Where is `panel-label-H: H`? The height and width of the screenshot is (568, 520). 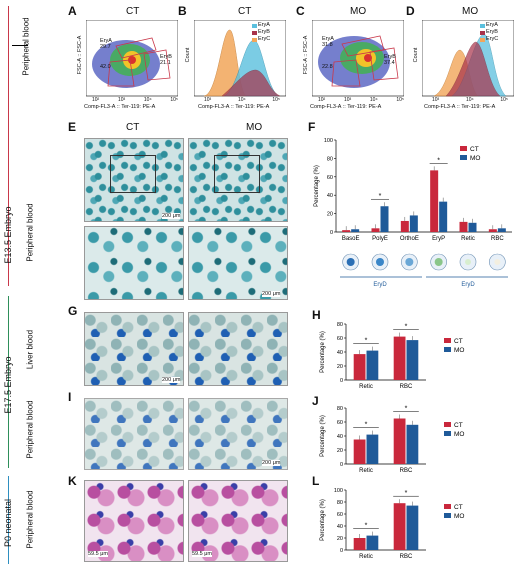
panel-label-H: H is located at coordinates (316, 315).